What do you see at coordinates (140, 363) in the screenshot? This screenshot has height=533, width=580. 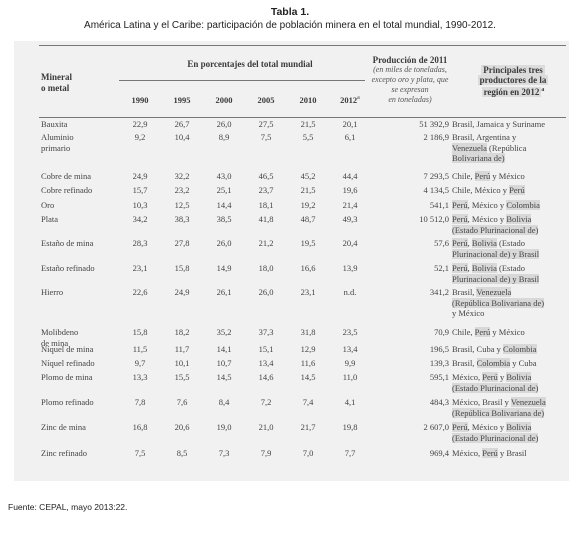 I see `percent-value: 9,7` at bounding box center [140, 363].